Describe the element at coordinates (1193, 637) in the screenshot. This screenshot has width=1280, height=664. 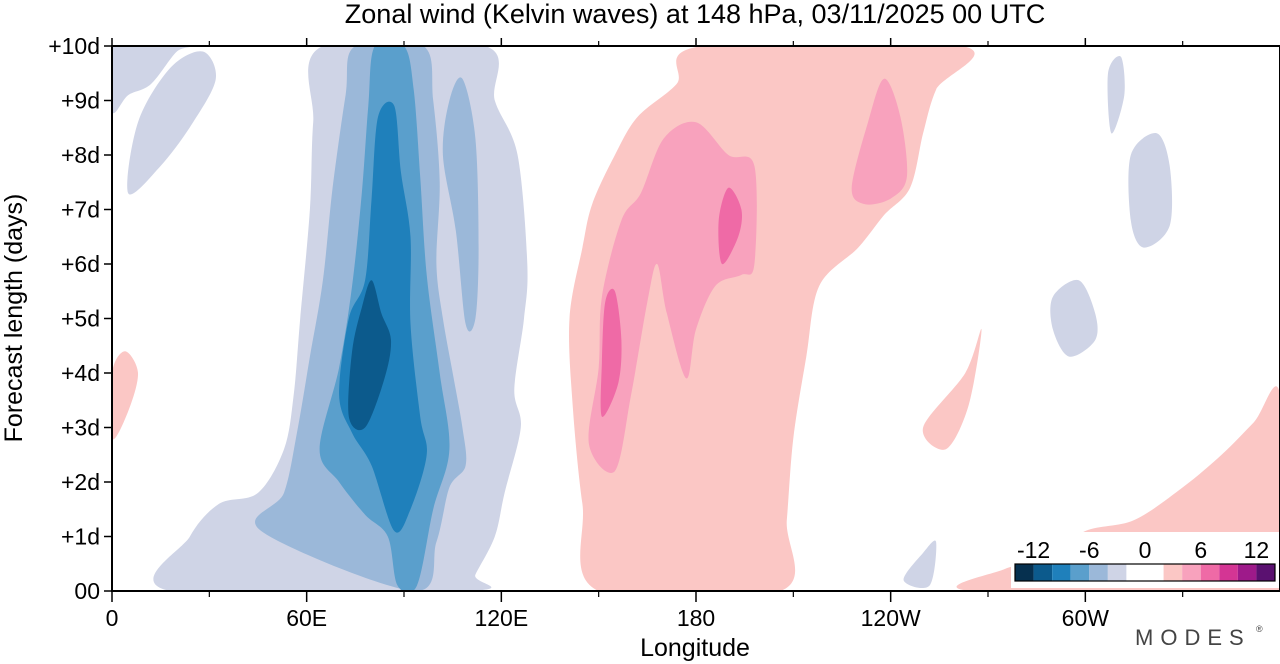
I see `logo-text: MODES` at that location.